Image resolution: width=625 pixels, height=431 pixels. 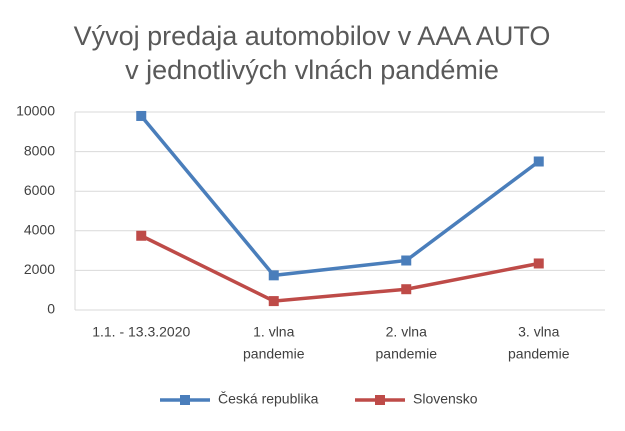 I want to click on x-tick-label: 1. vlna, so click(x=273, y=332).